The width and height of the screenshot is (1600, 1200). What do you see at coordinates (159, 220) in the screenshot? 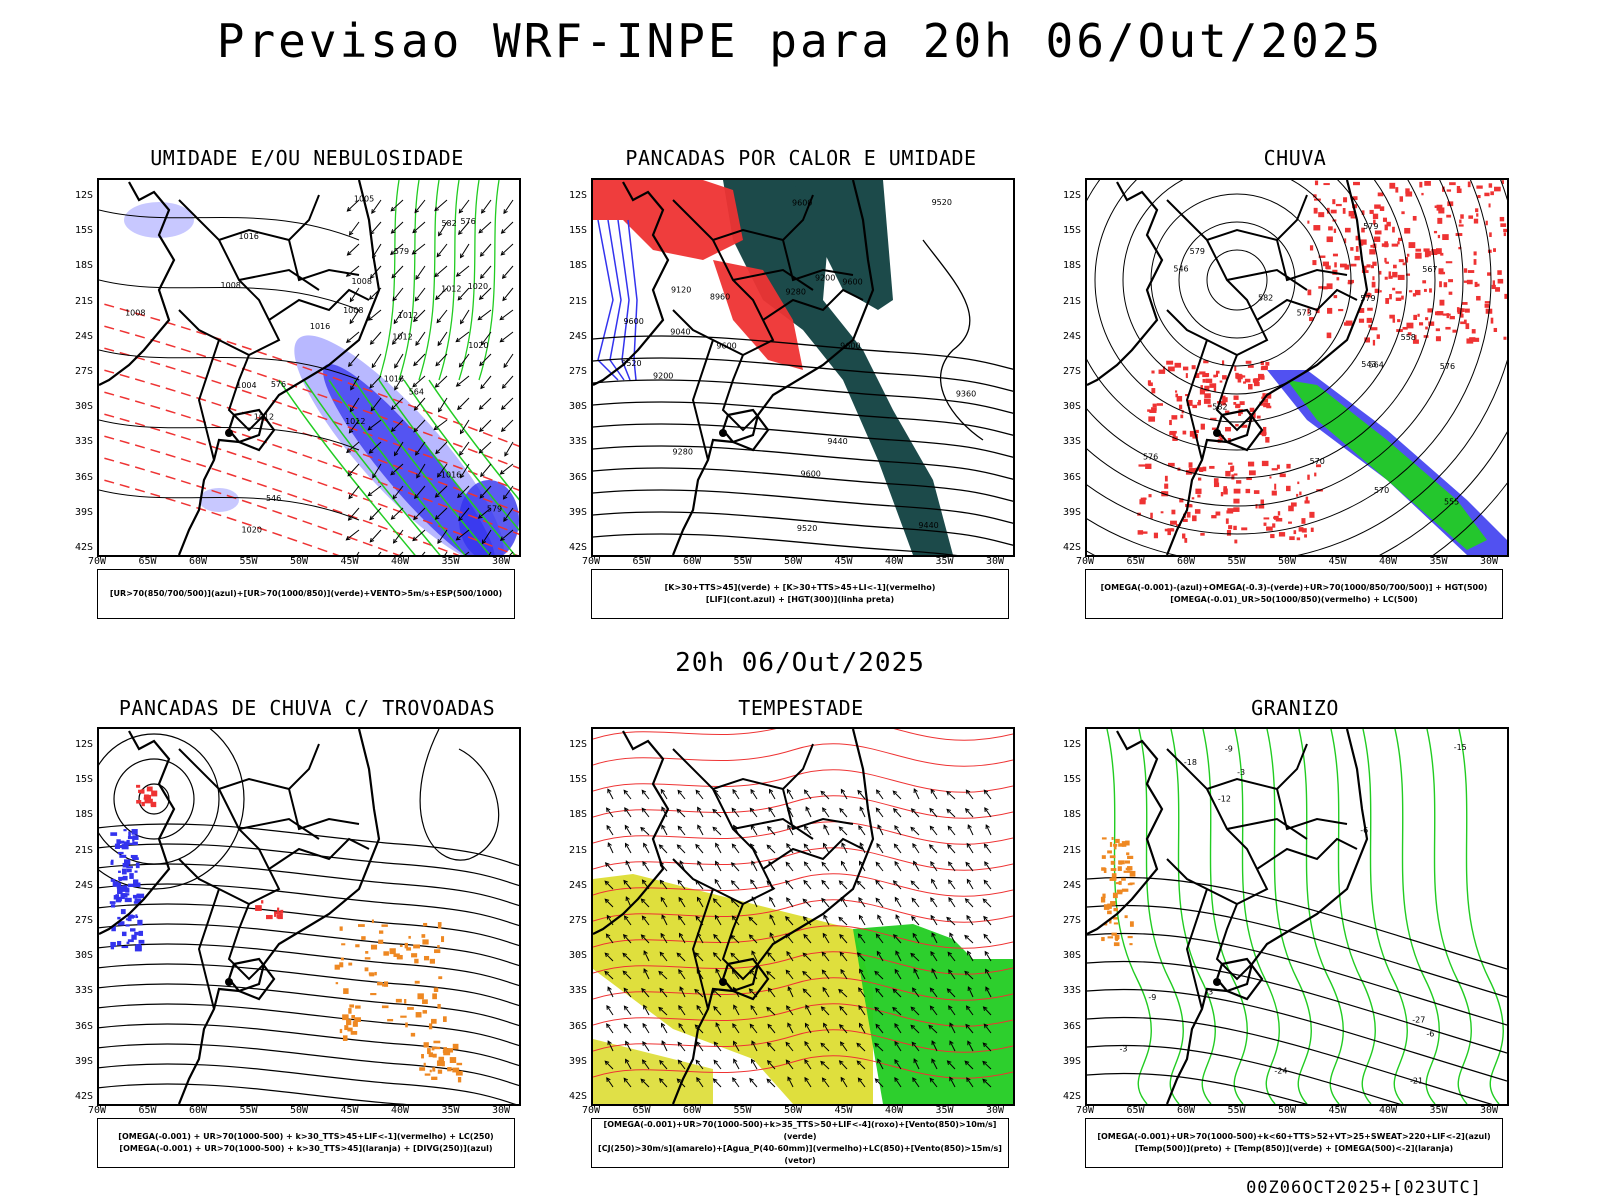
I see `humidity-blob-light` at bounding box center [159, 220].